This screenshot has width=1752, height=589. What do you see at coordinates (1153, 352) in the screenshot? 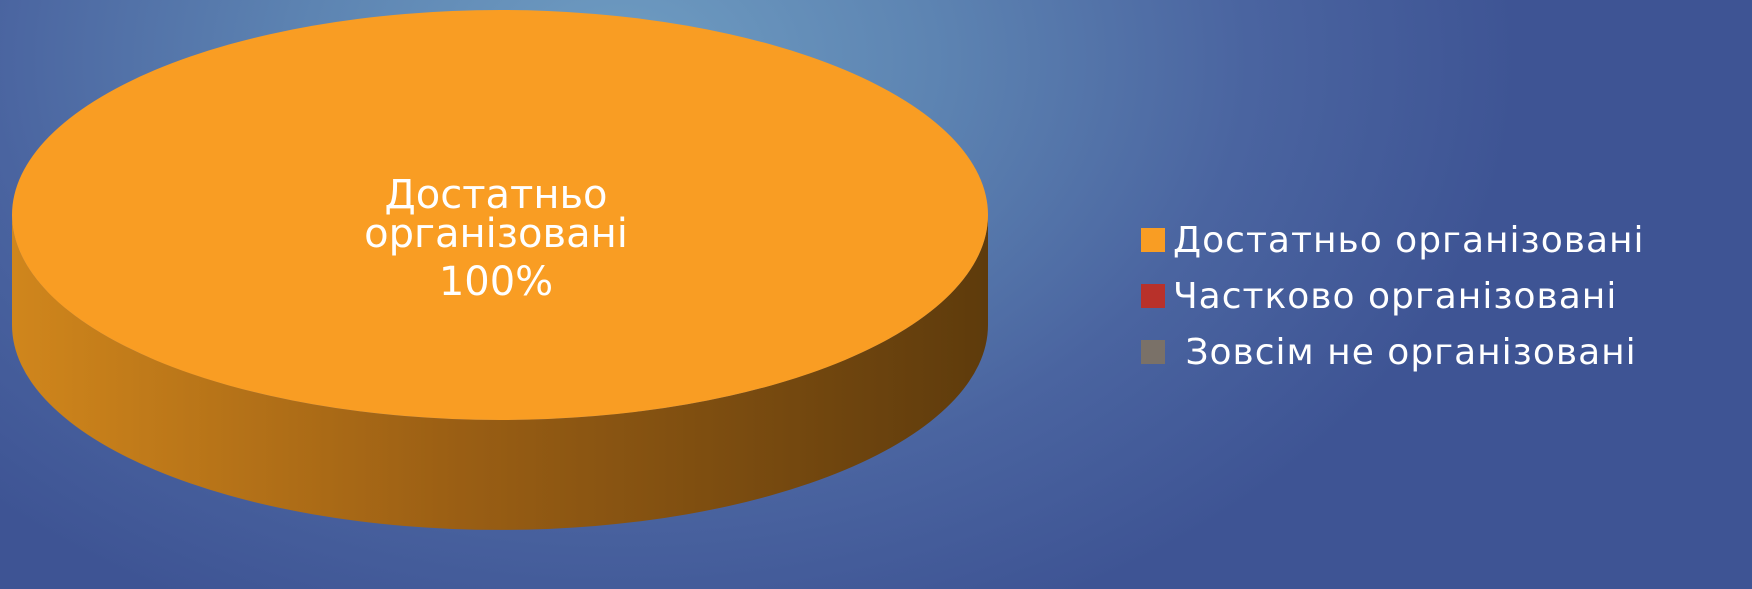
I see `legend-swatch-none` at bounding box center [1153, 352].